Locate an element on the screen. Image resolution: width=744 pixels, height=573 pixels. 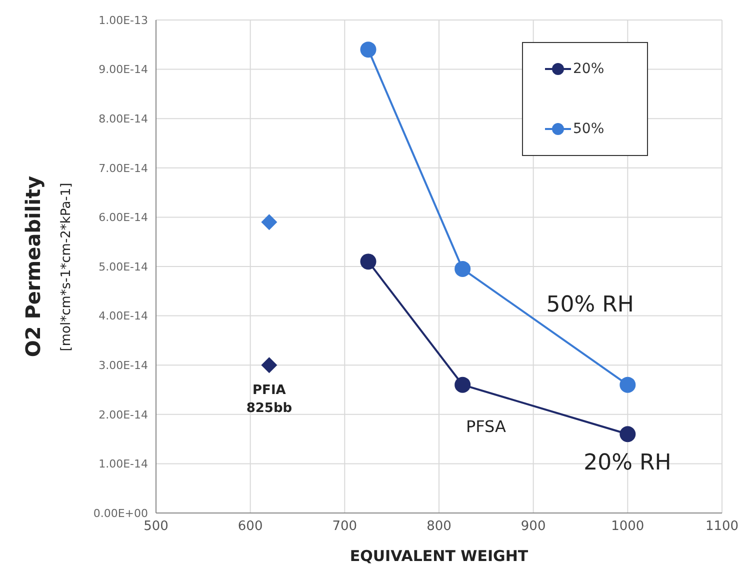
x-tick-label: 500 is located at coordinates (156, 526).